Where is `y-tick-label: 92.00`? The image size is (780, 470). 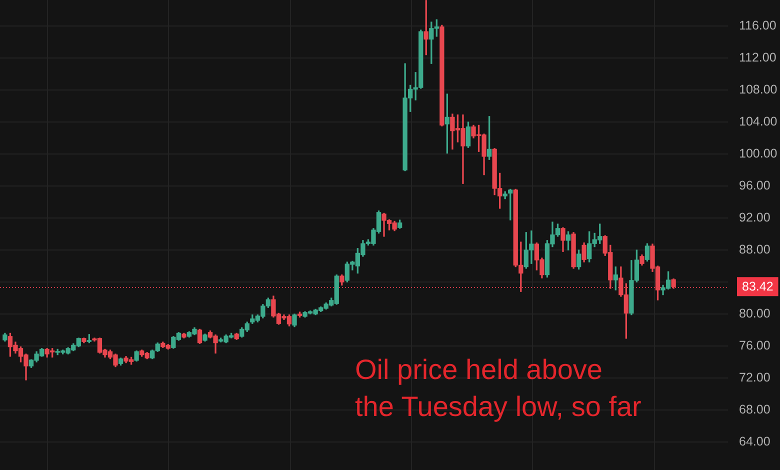 y-tick-label: 92.00 is located at coordinates (754, 217).